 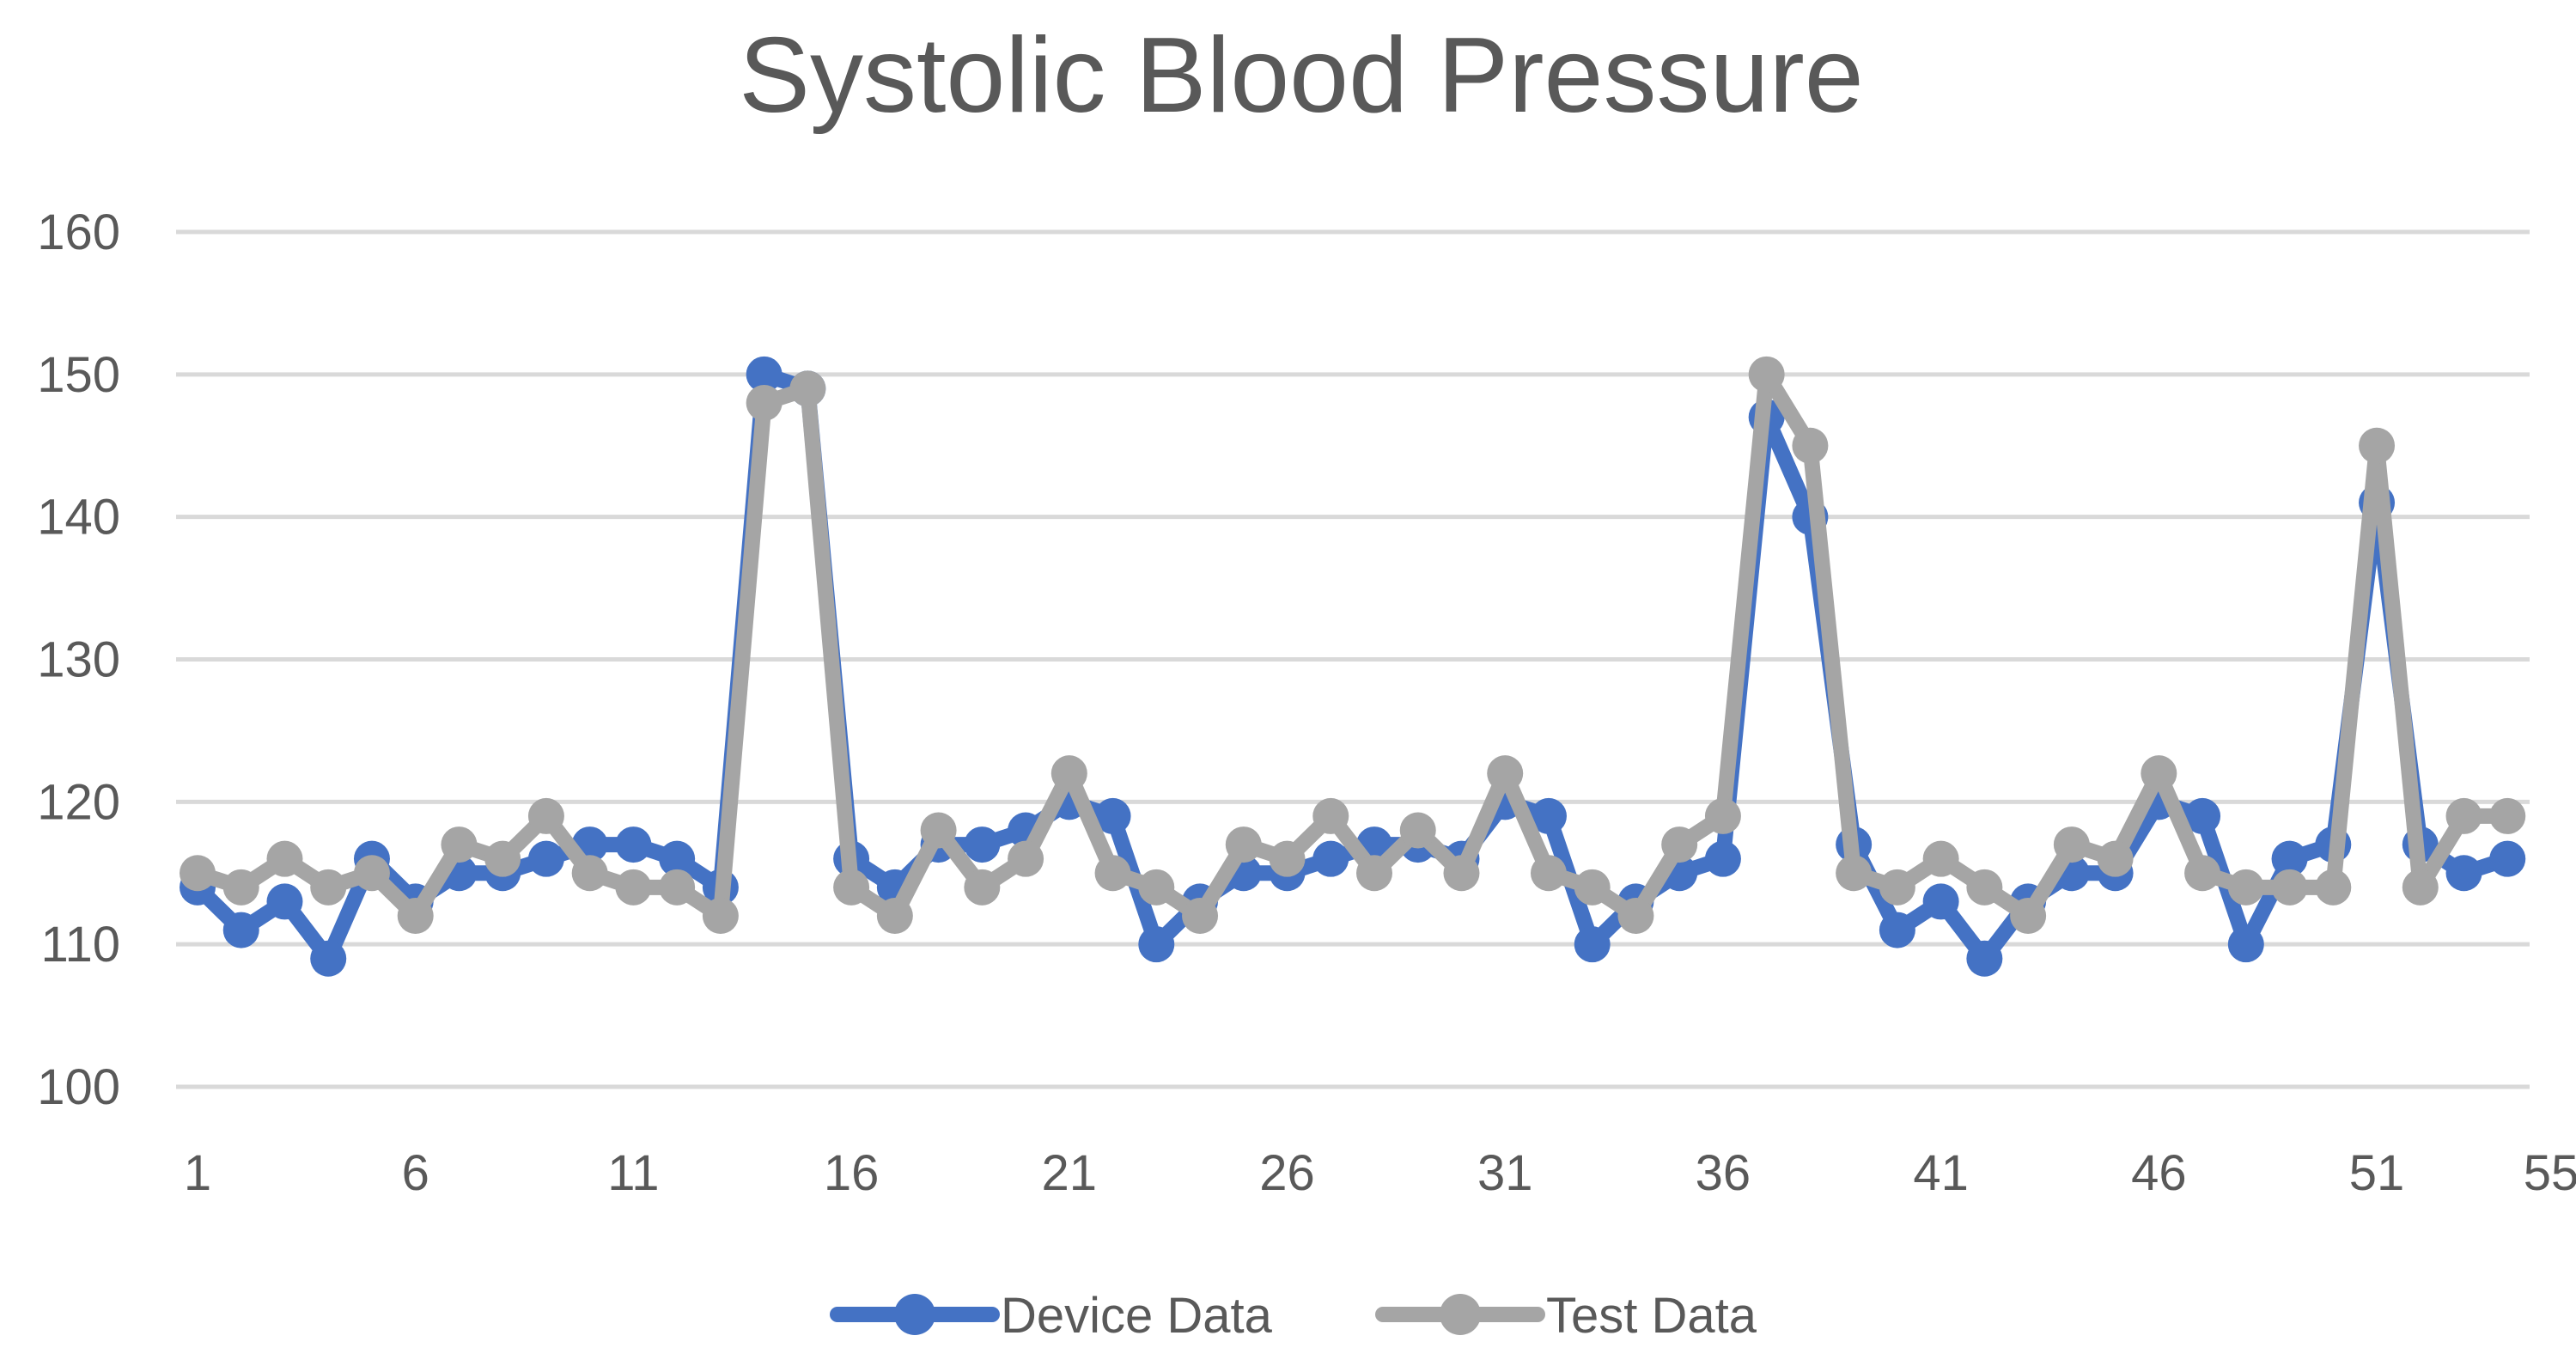 What do you see at coordinates (2550, 1173) in the screenshot?
I see `x-tick-label: 55` at bounding box center [2550, 1173].